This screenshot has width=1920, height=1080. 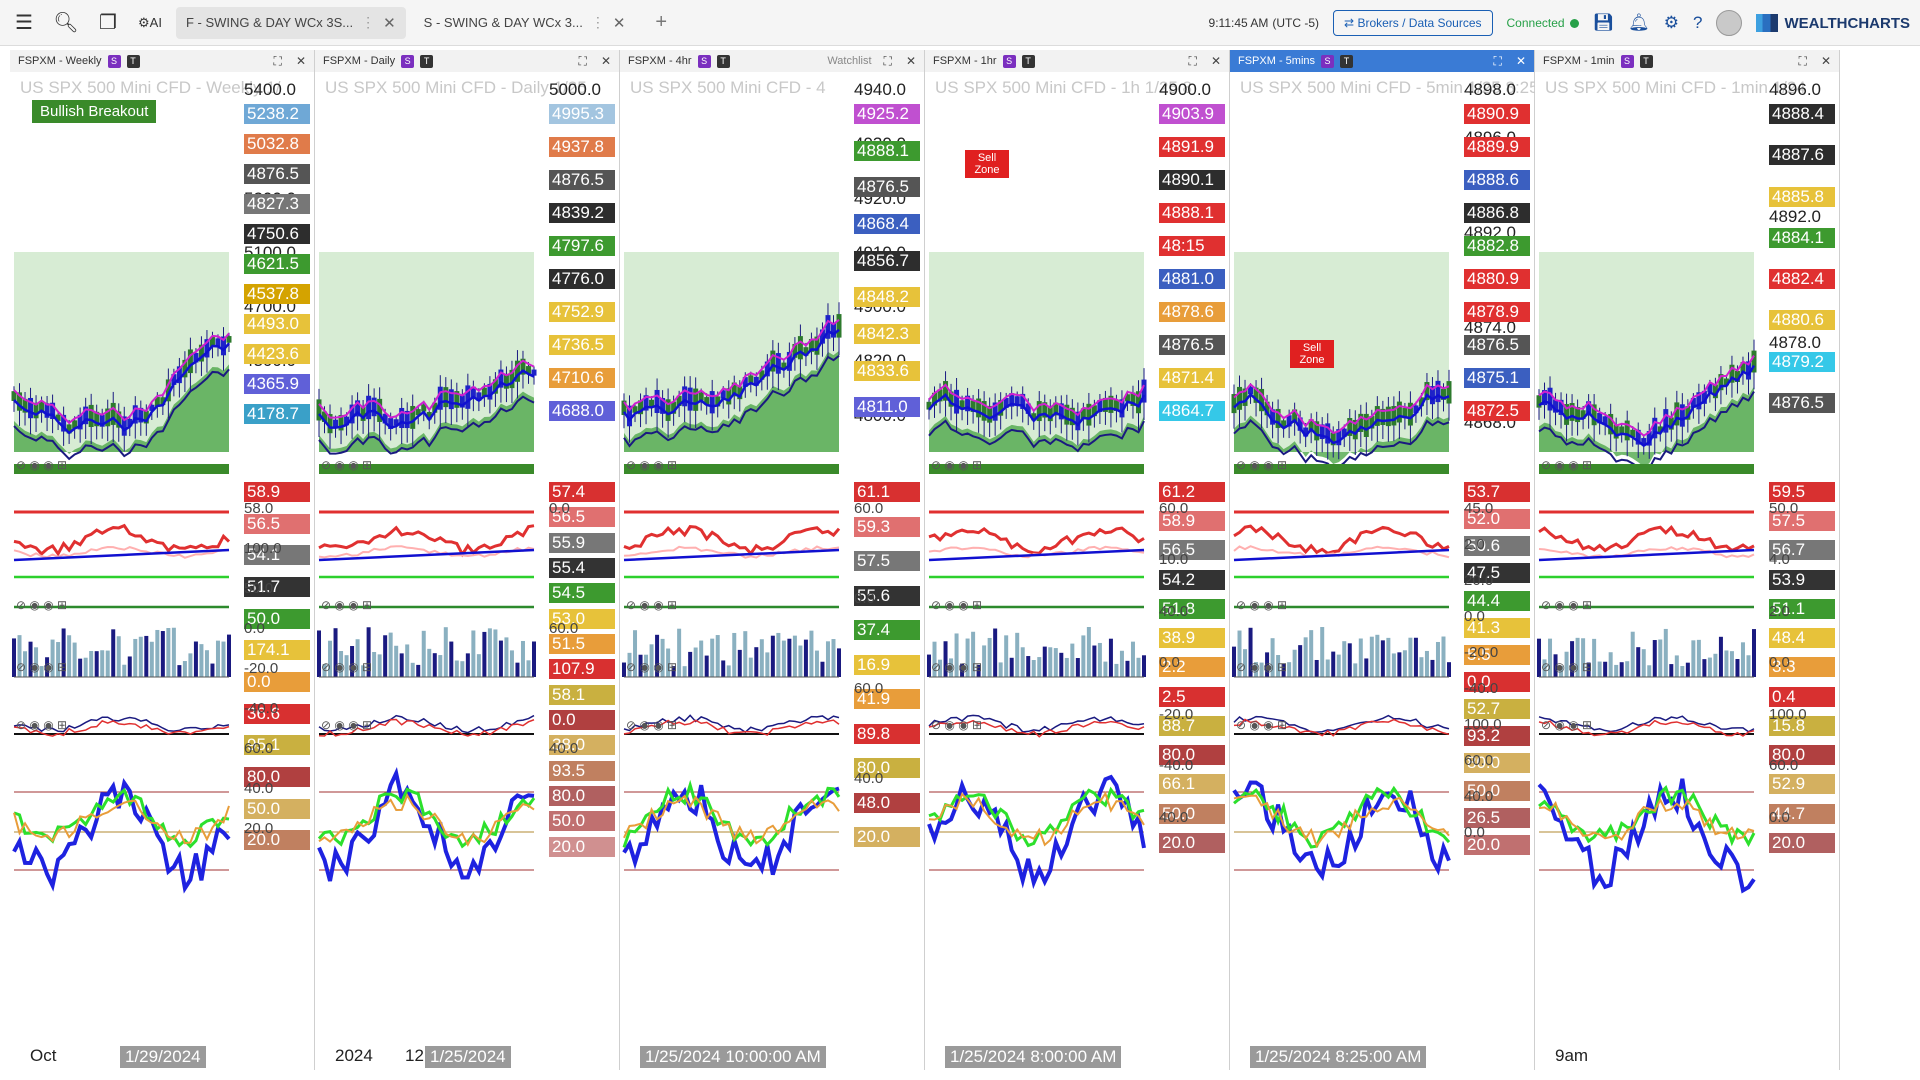 I want to click on indicator-value-tag: 51.8, so click(x=1192, y=608).